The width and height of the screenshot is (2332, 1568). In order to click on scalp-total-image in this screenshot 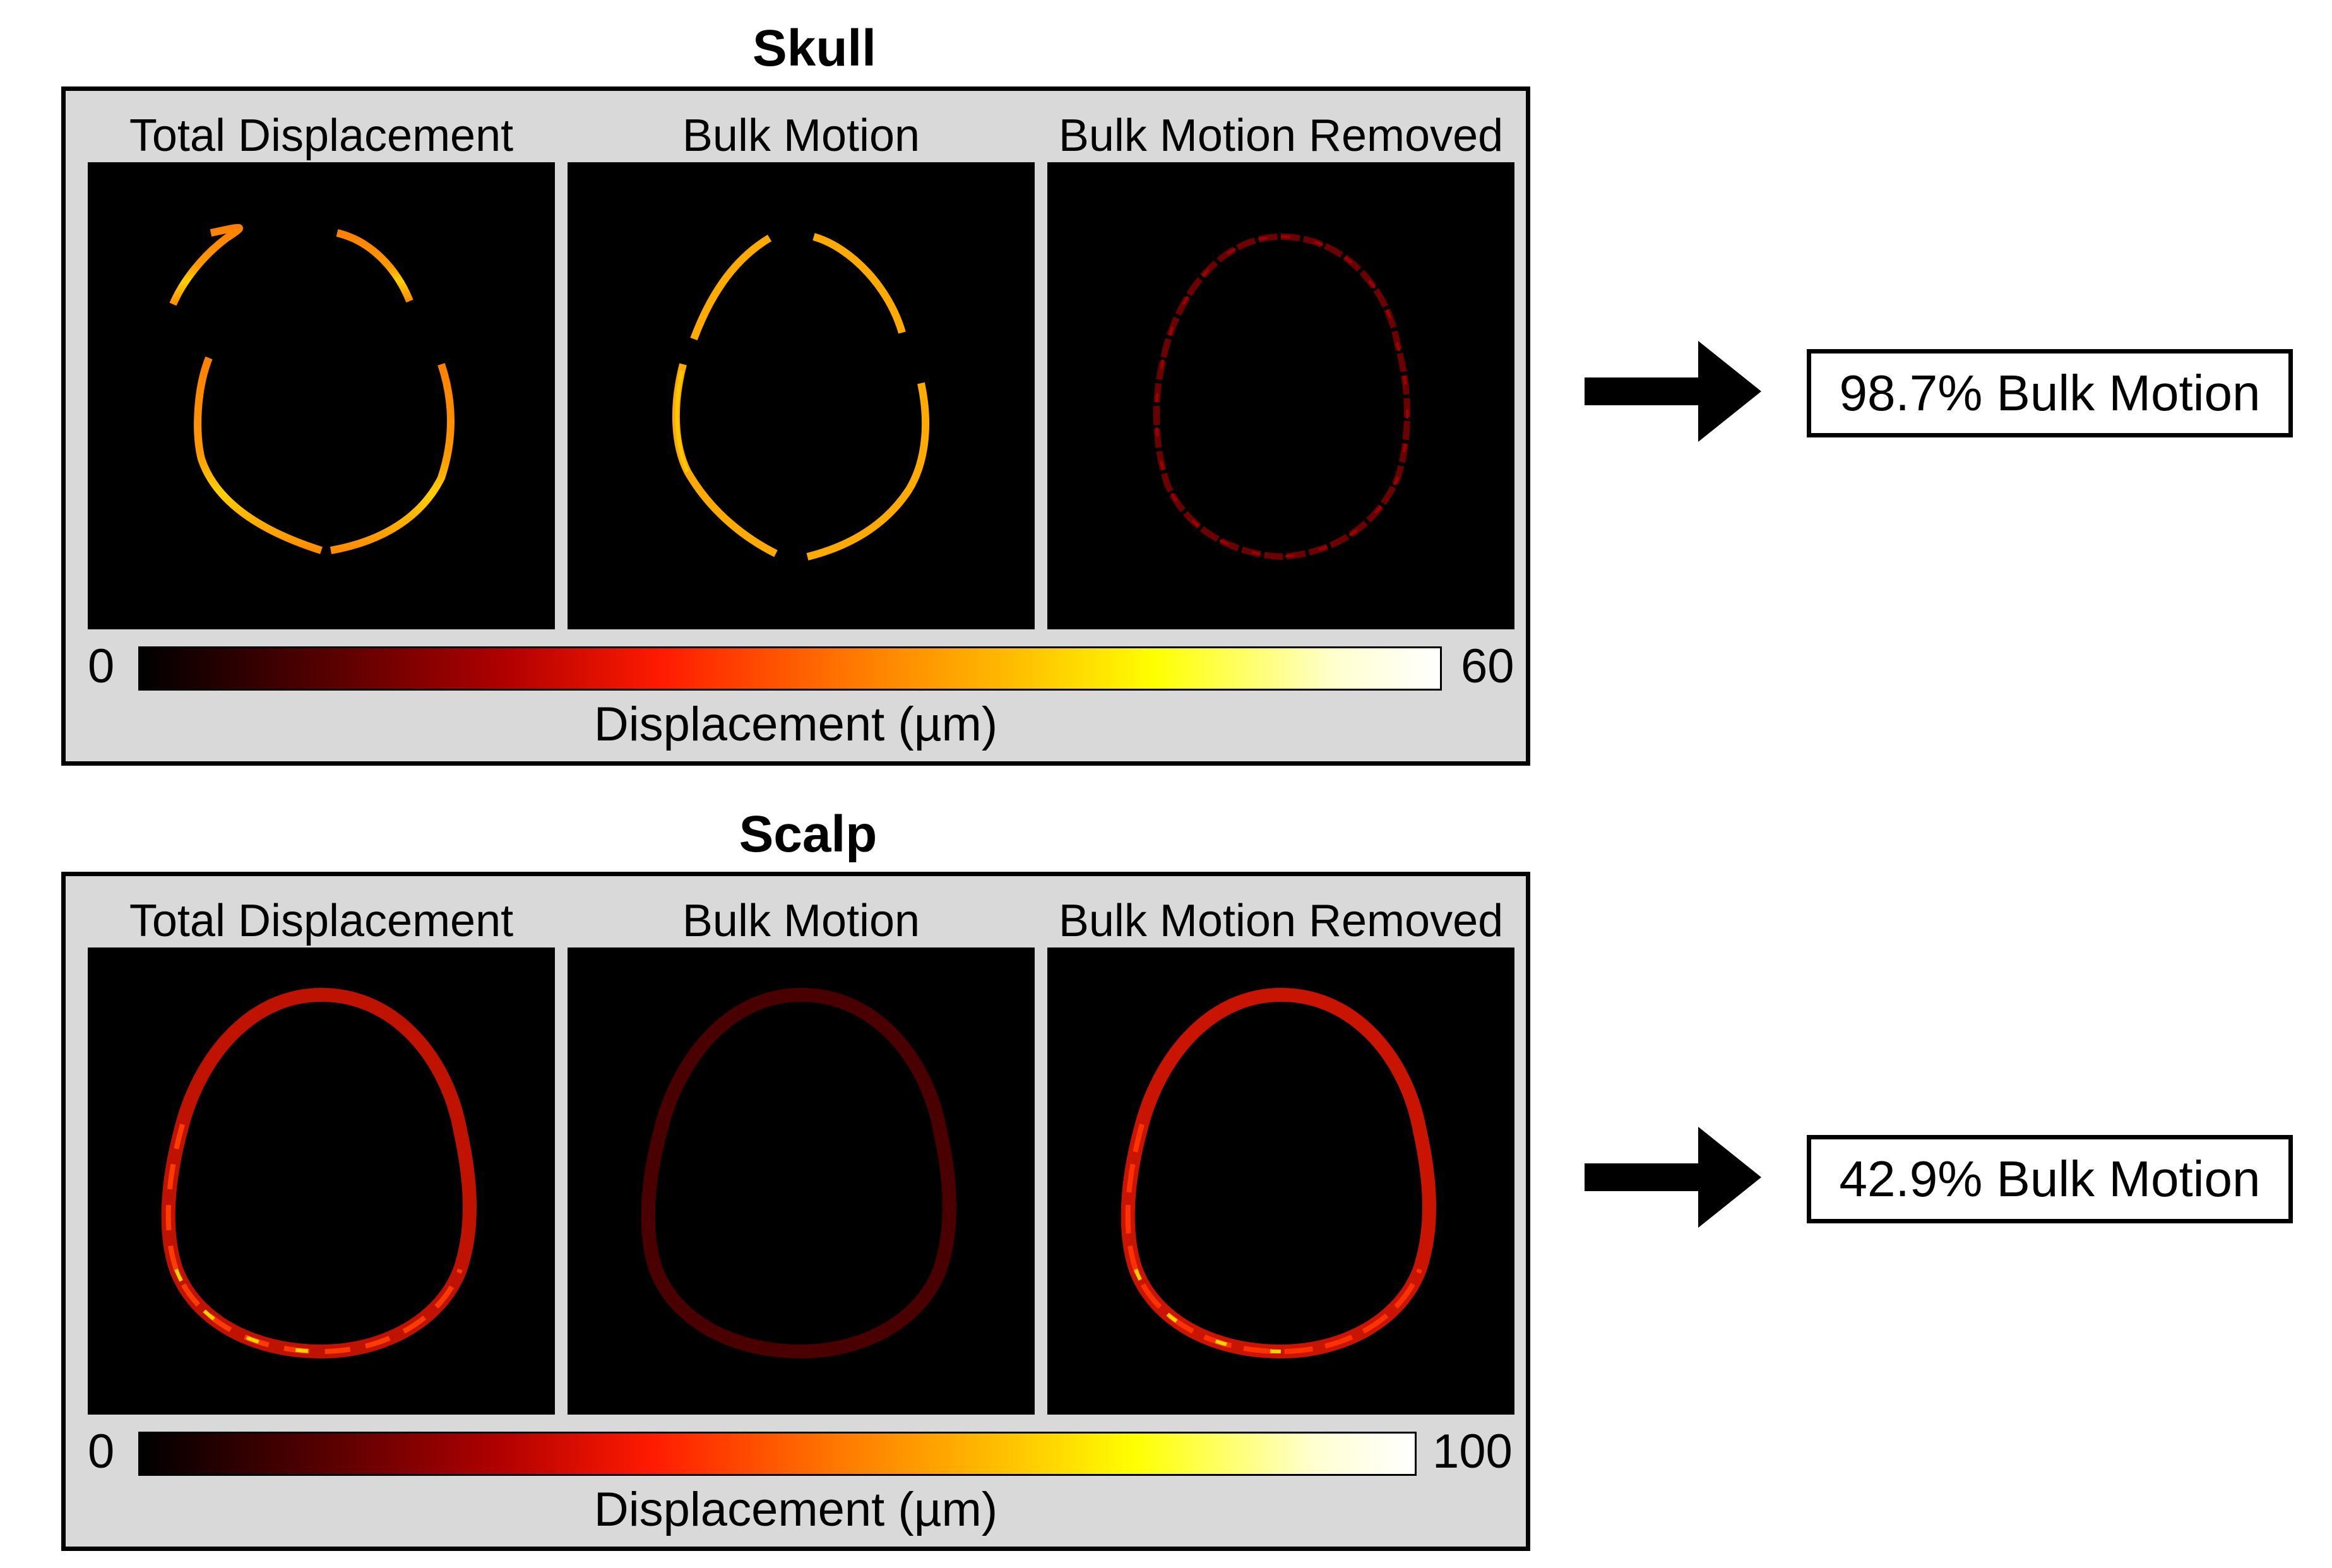, I will do `click(322, 1181)`.